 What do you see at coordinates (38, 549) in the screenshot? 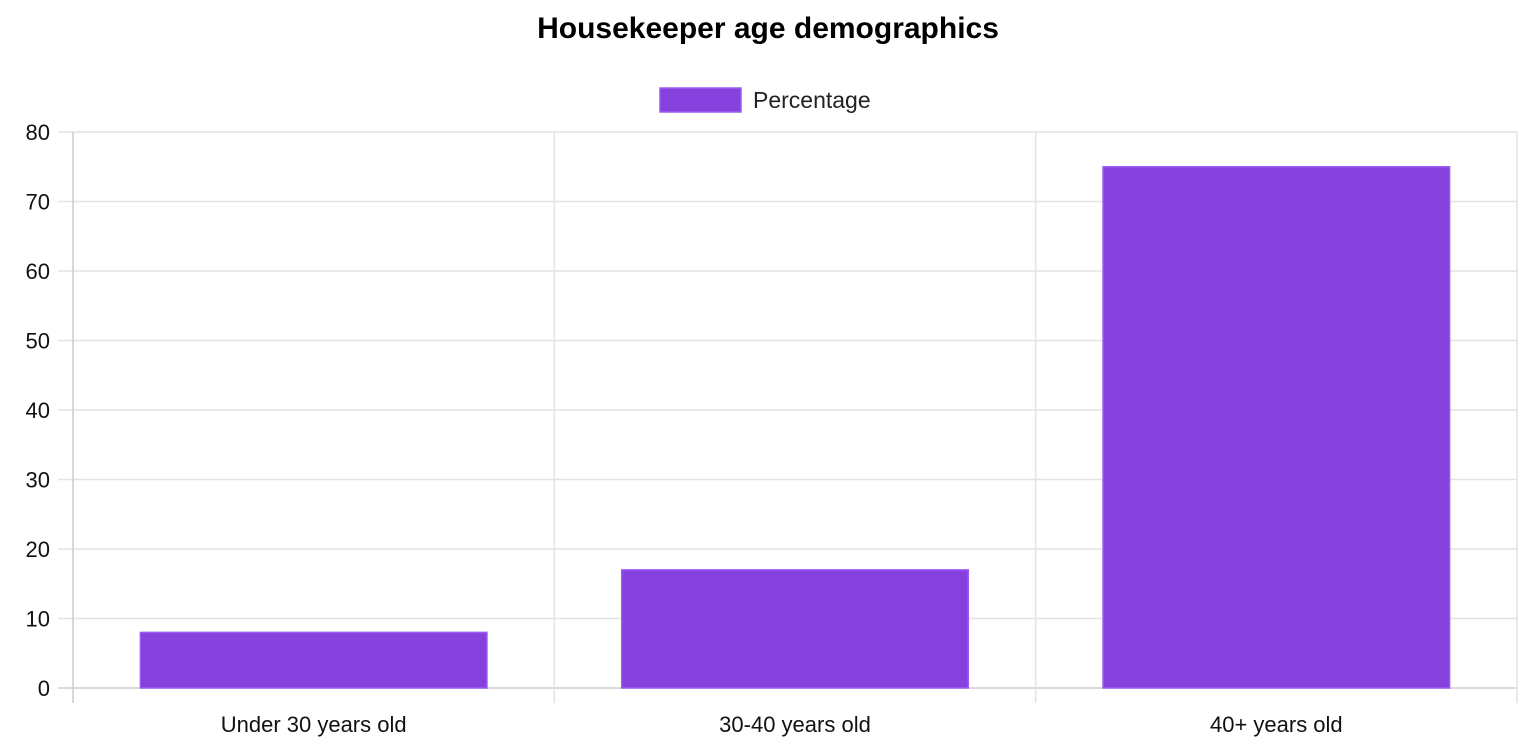
I see `y-tick-label: 20` at bounding box center [38, 549].